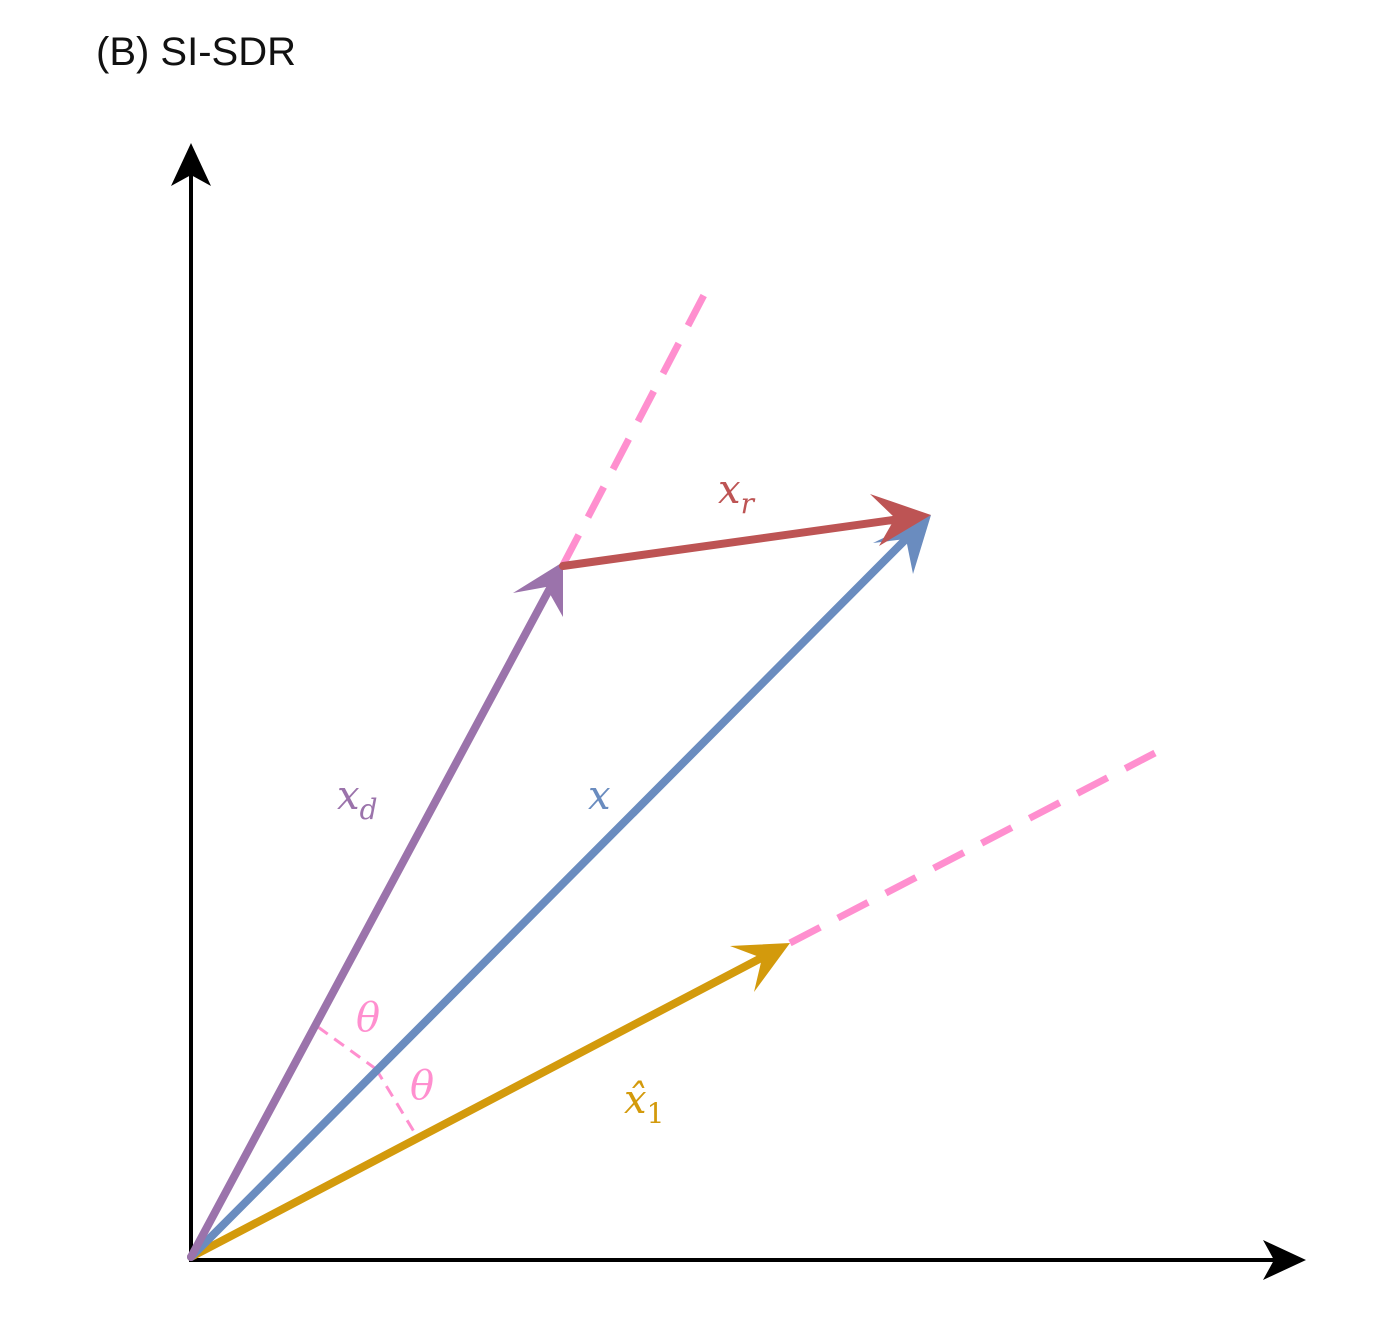 The width and height of the screenshot is (1385, 1330). What do you see at coordinates (731, 542) in the screenshot?
I see `x-r-vector` at bounding box center [731, 542].